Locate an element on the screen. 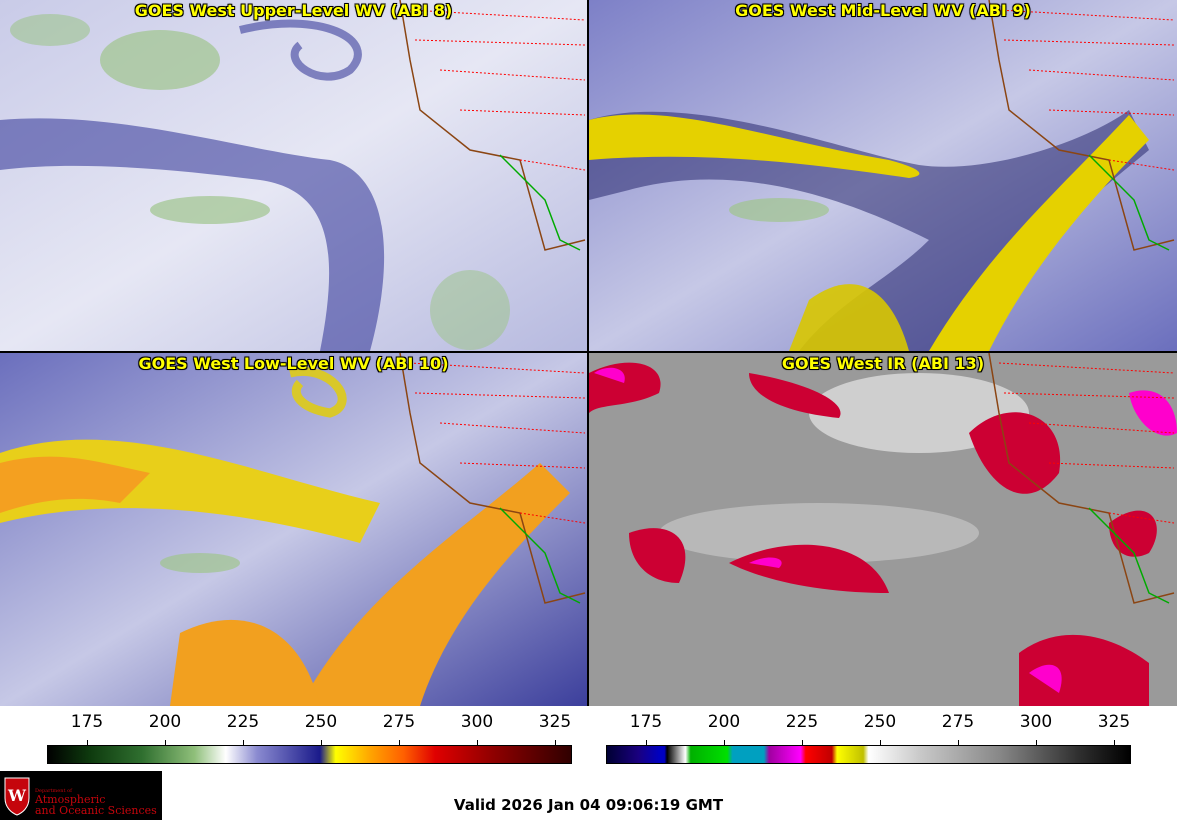 The height and width of the screenshot is (820, 1177). wv-tick-label: 325 is located at coordinates (555, 722).